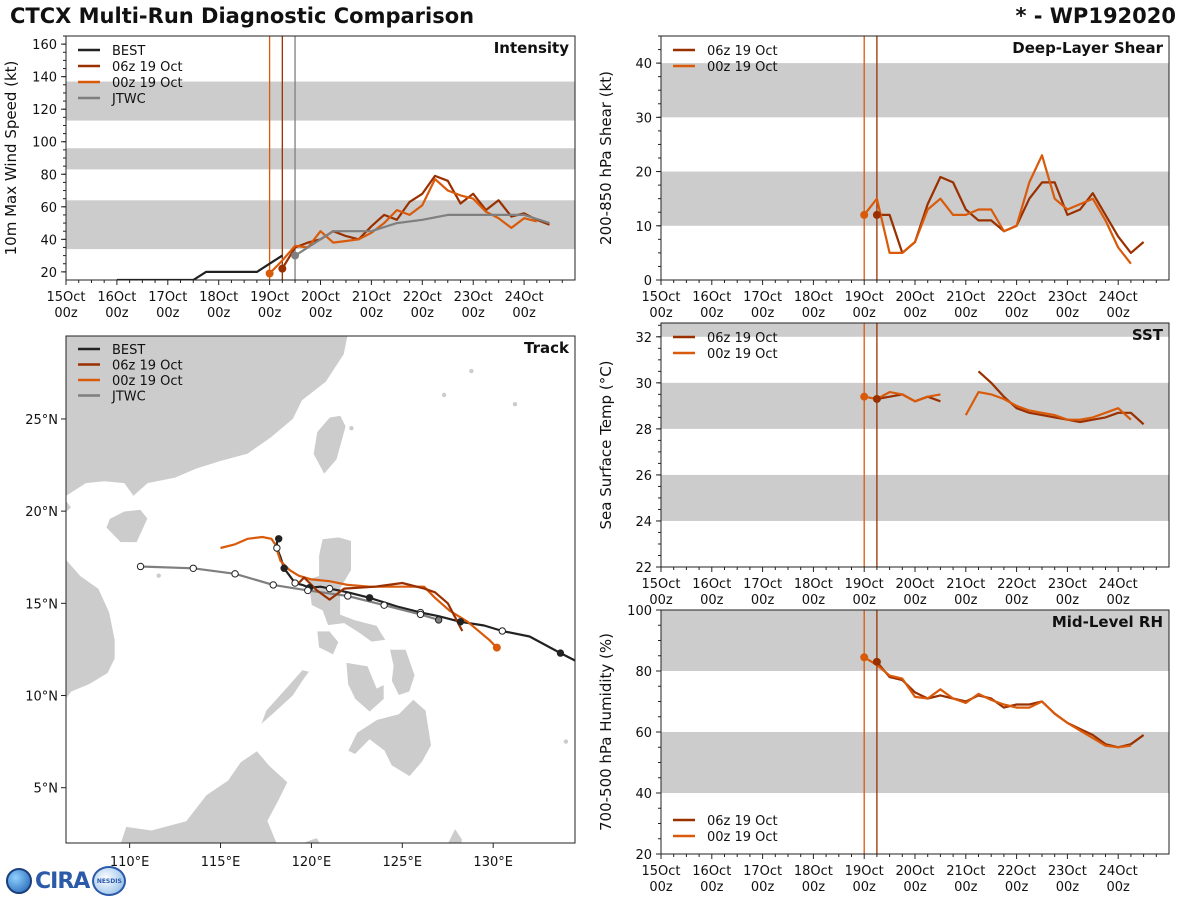 The height and width of the screenshot is (900, 1200). Describe the element at coordinates (965, 297) in the screenshot. I see `shear-xtick-day-6: 21Oct` at that location.